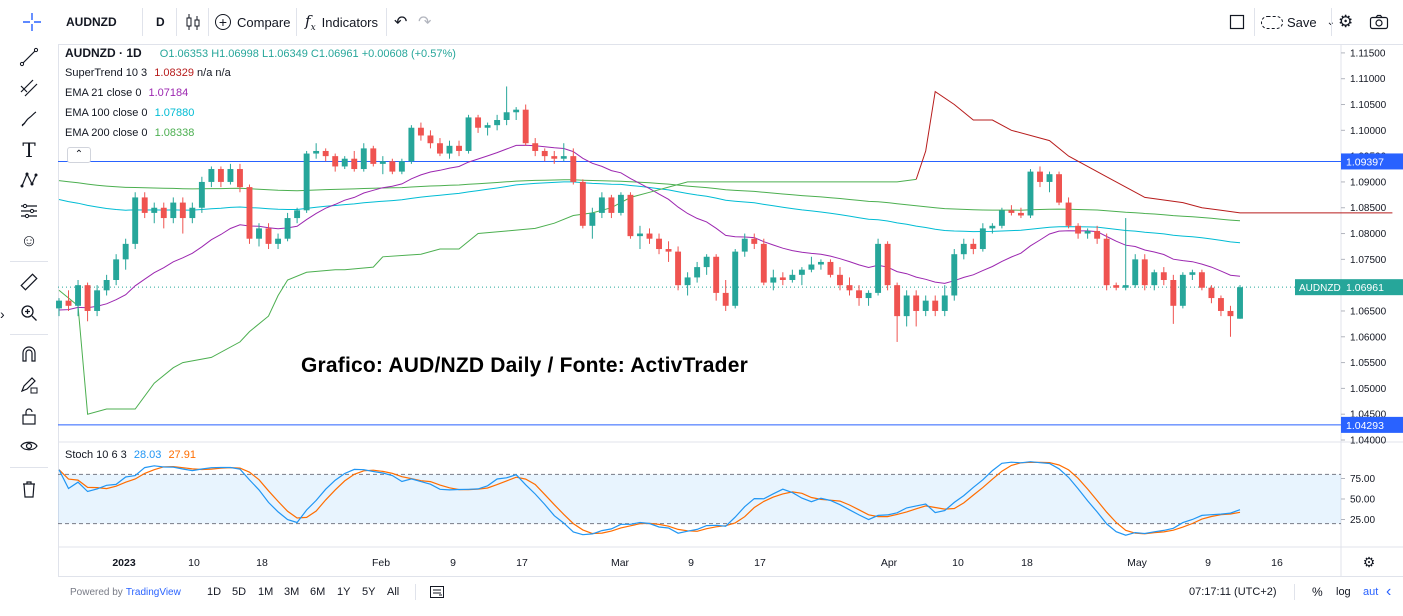 The image size is (1403, 616). What do you see at coordinates (29, 282) in the screenshot?
I see `ruler-icon` at bounding box center [29, 282].